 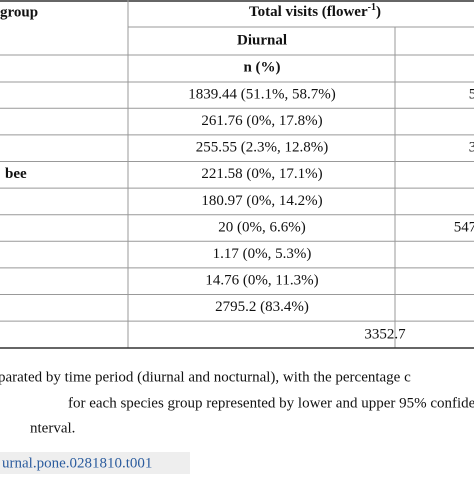 I want to click on total: 3352.7, so click(x=385, y=334).